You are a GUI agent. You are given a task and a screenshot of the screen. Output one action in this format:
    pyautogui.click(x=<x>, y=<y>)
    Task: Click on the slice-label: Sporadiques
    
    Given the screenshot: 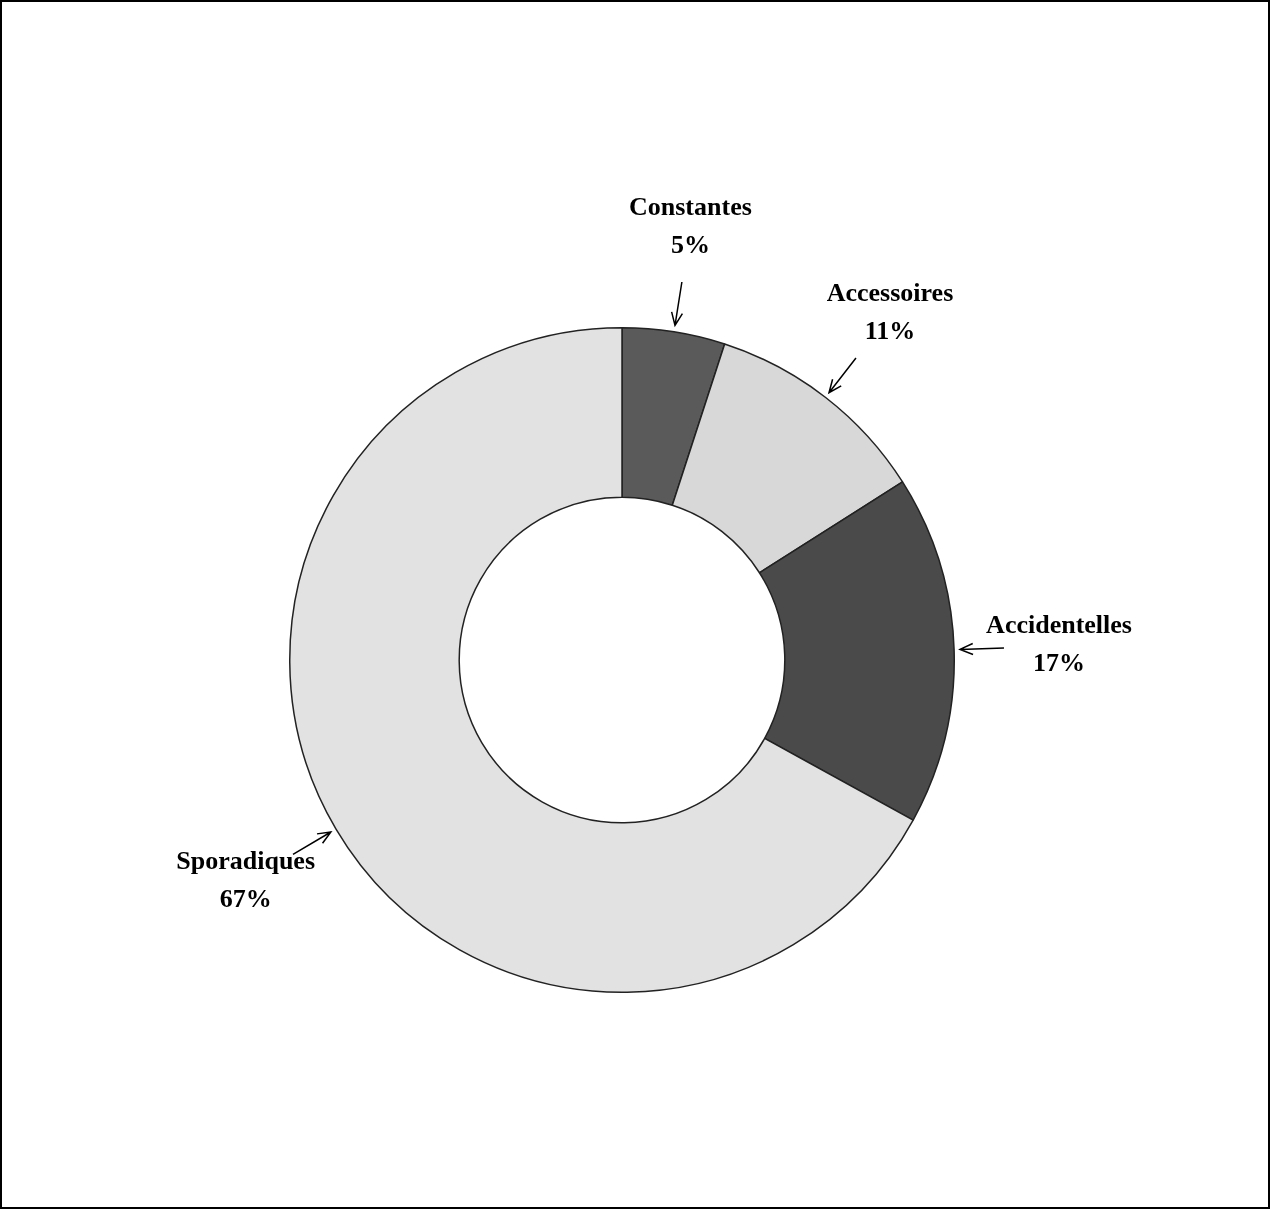 What is the action you would take?
    pyautogui.click(x=246, y=861)
    